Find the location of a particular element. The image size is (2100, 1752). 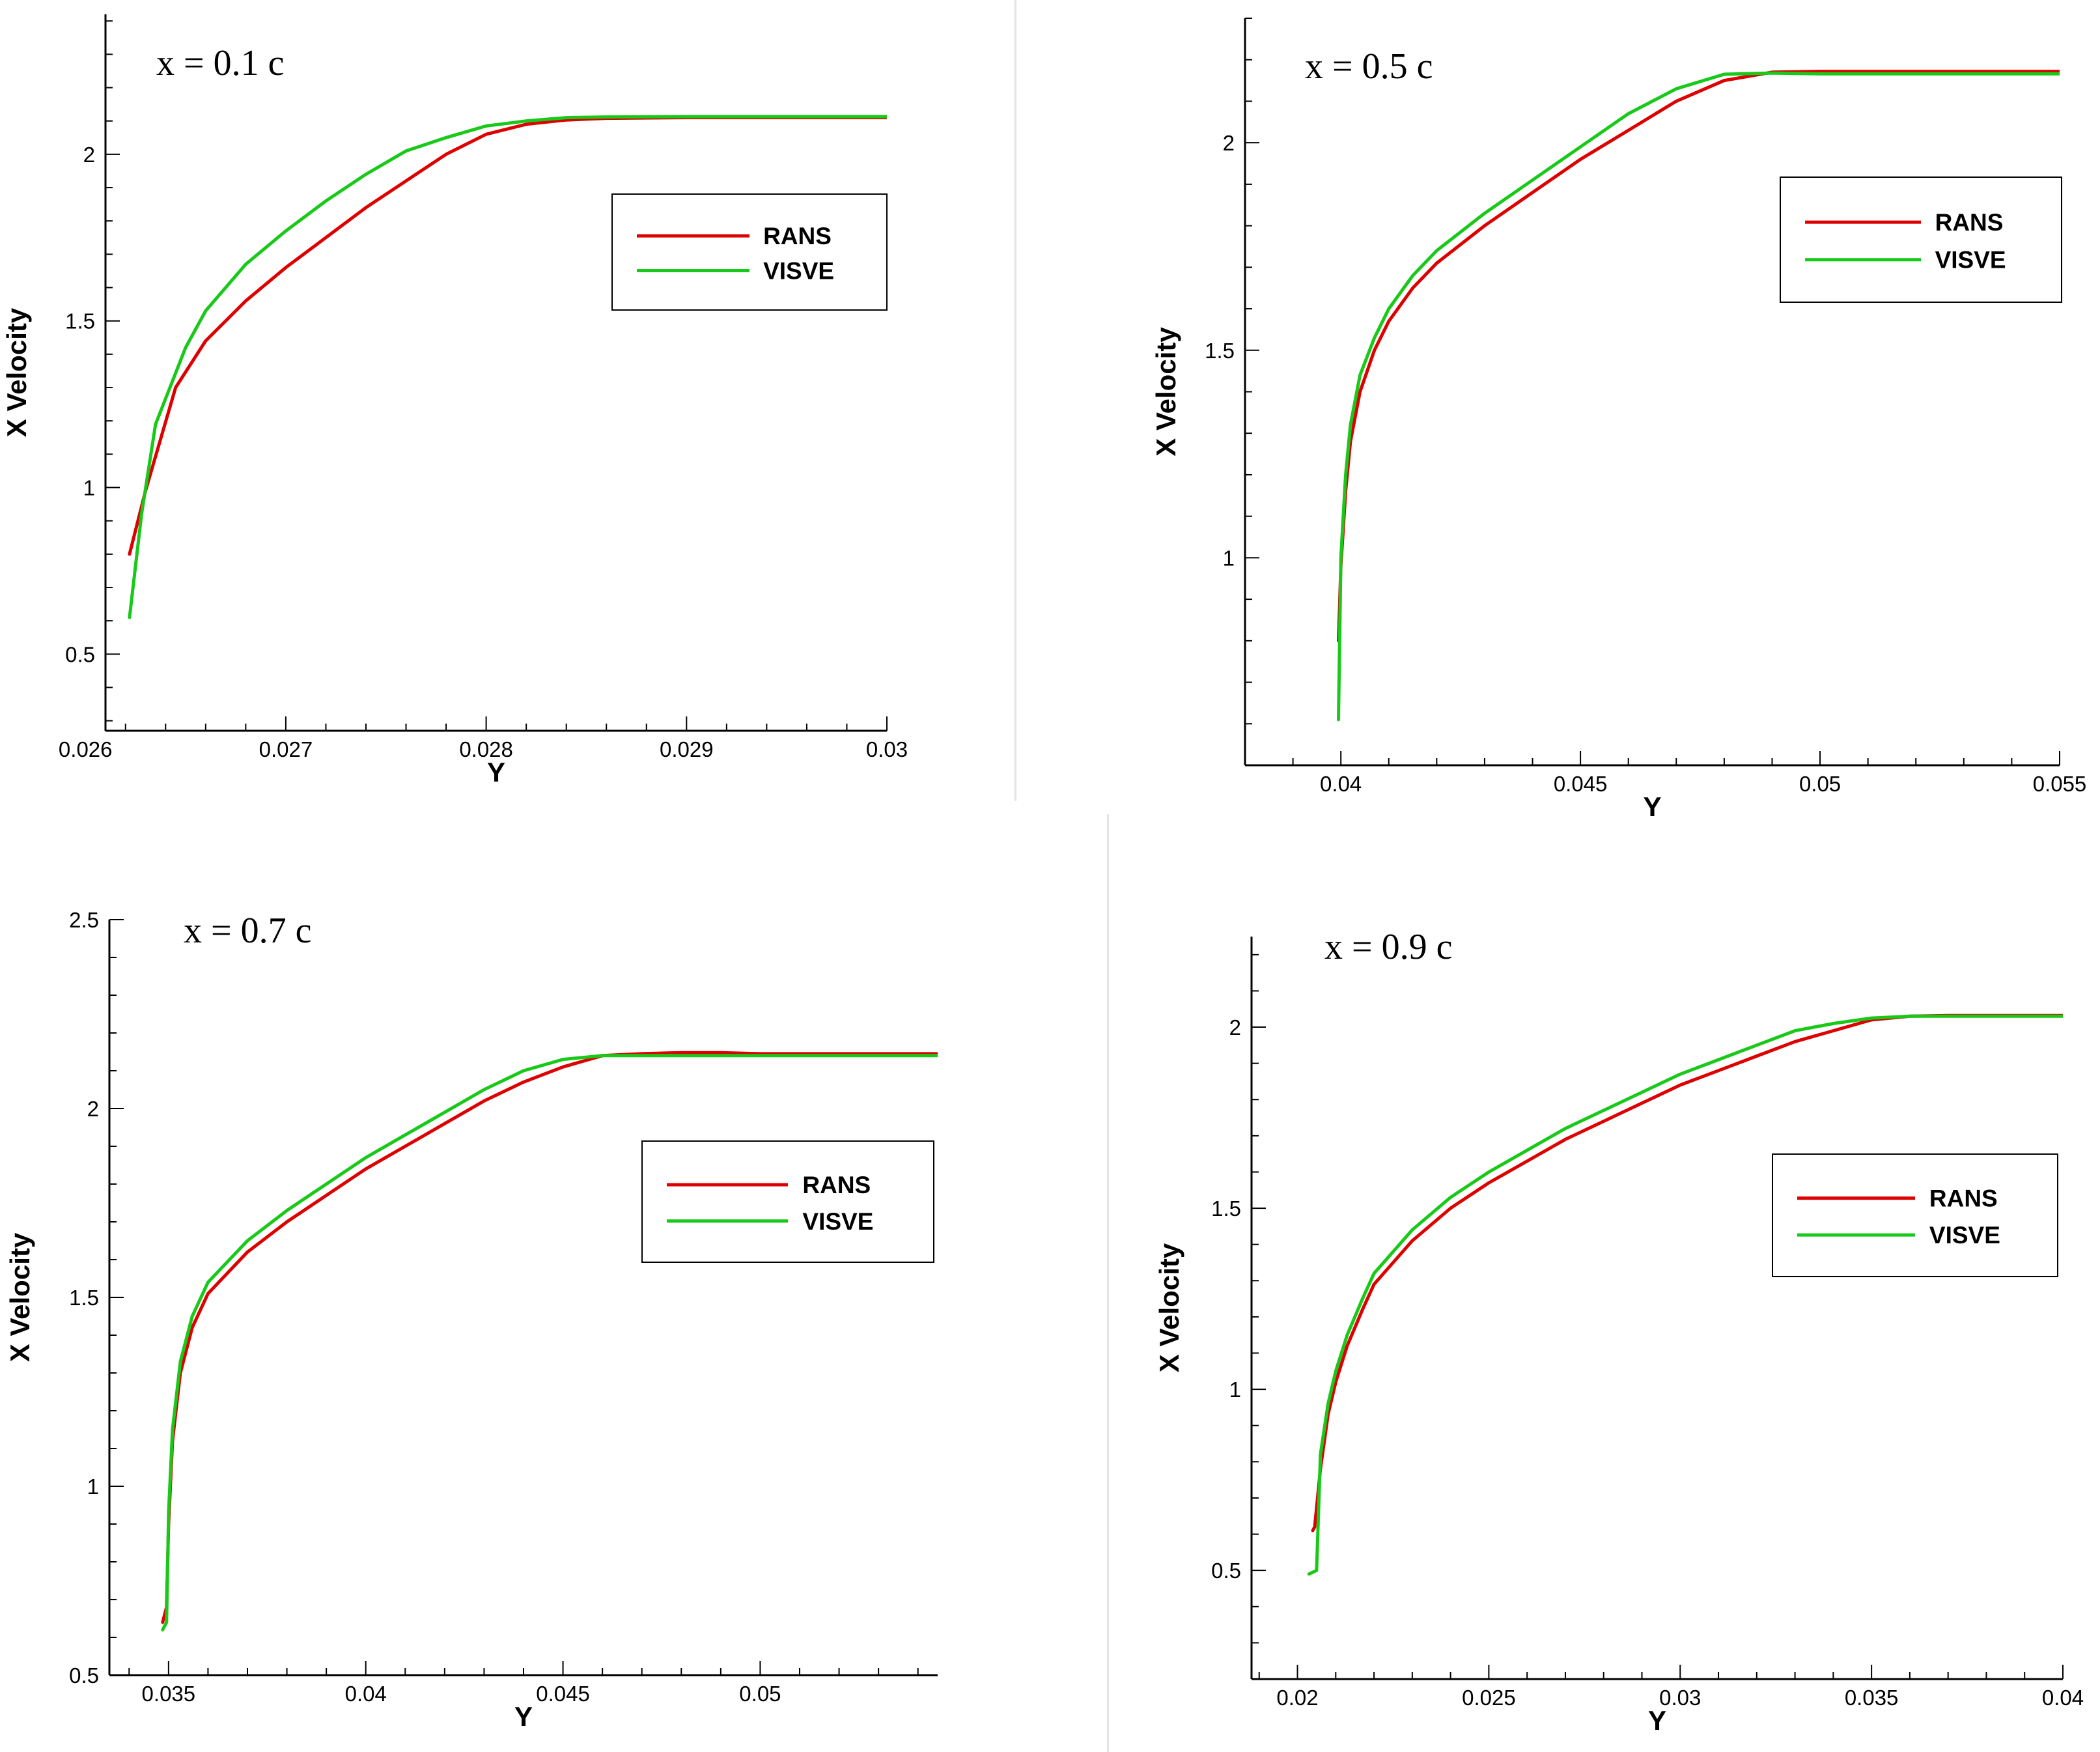

separator-top-vertical is located at coordinates (1016, 400).